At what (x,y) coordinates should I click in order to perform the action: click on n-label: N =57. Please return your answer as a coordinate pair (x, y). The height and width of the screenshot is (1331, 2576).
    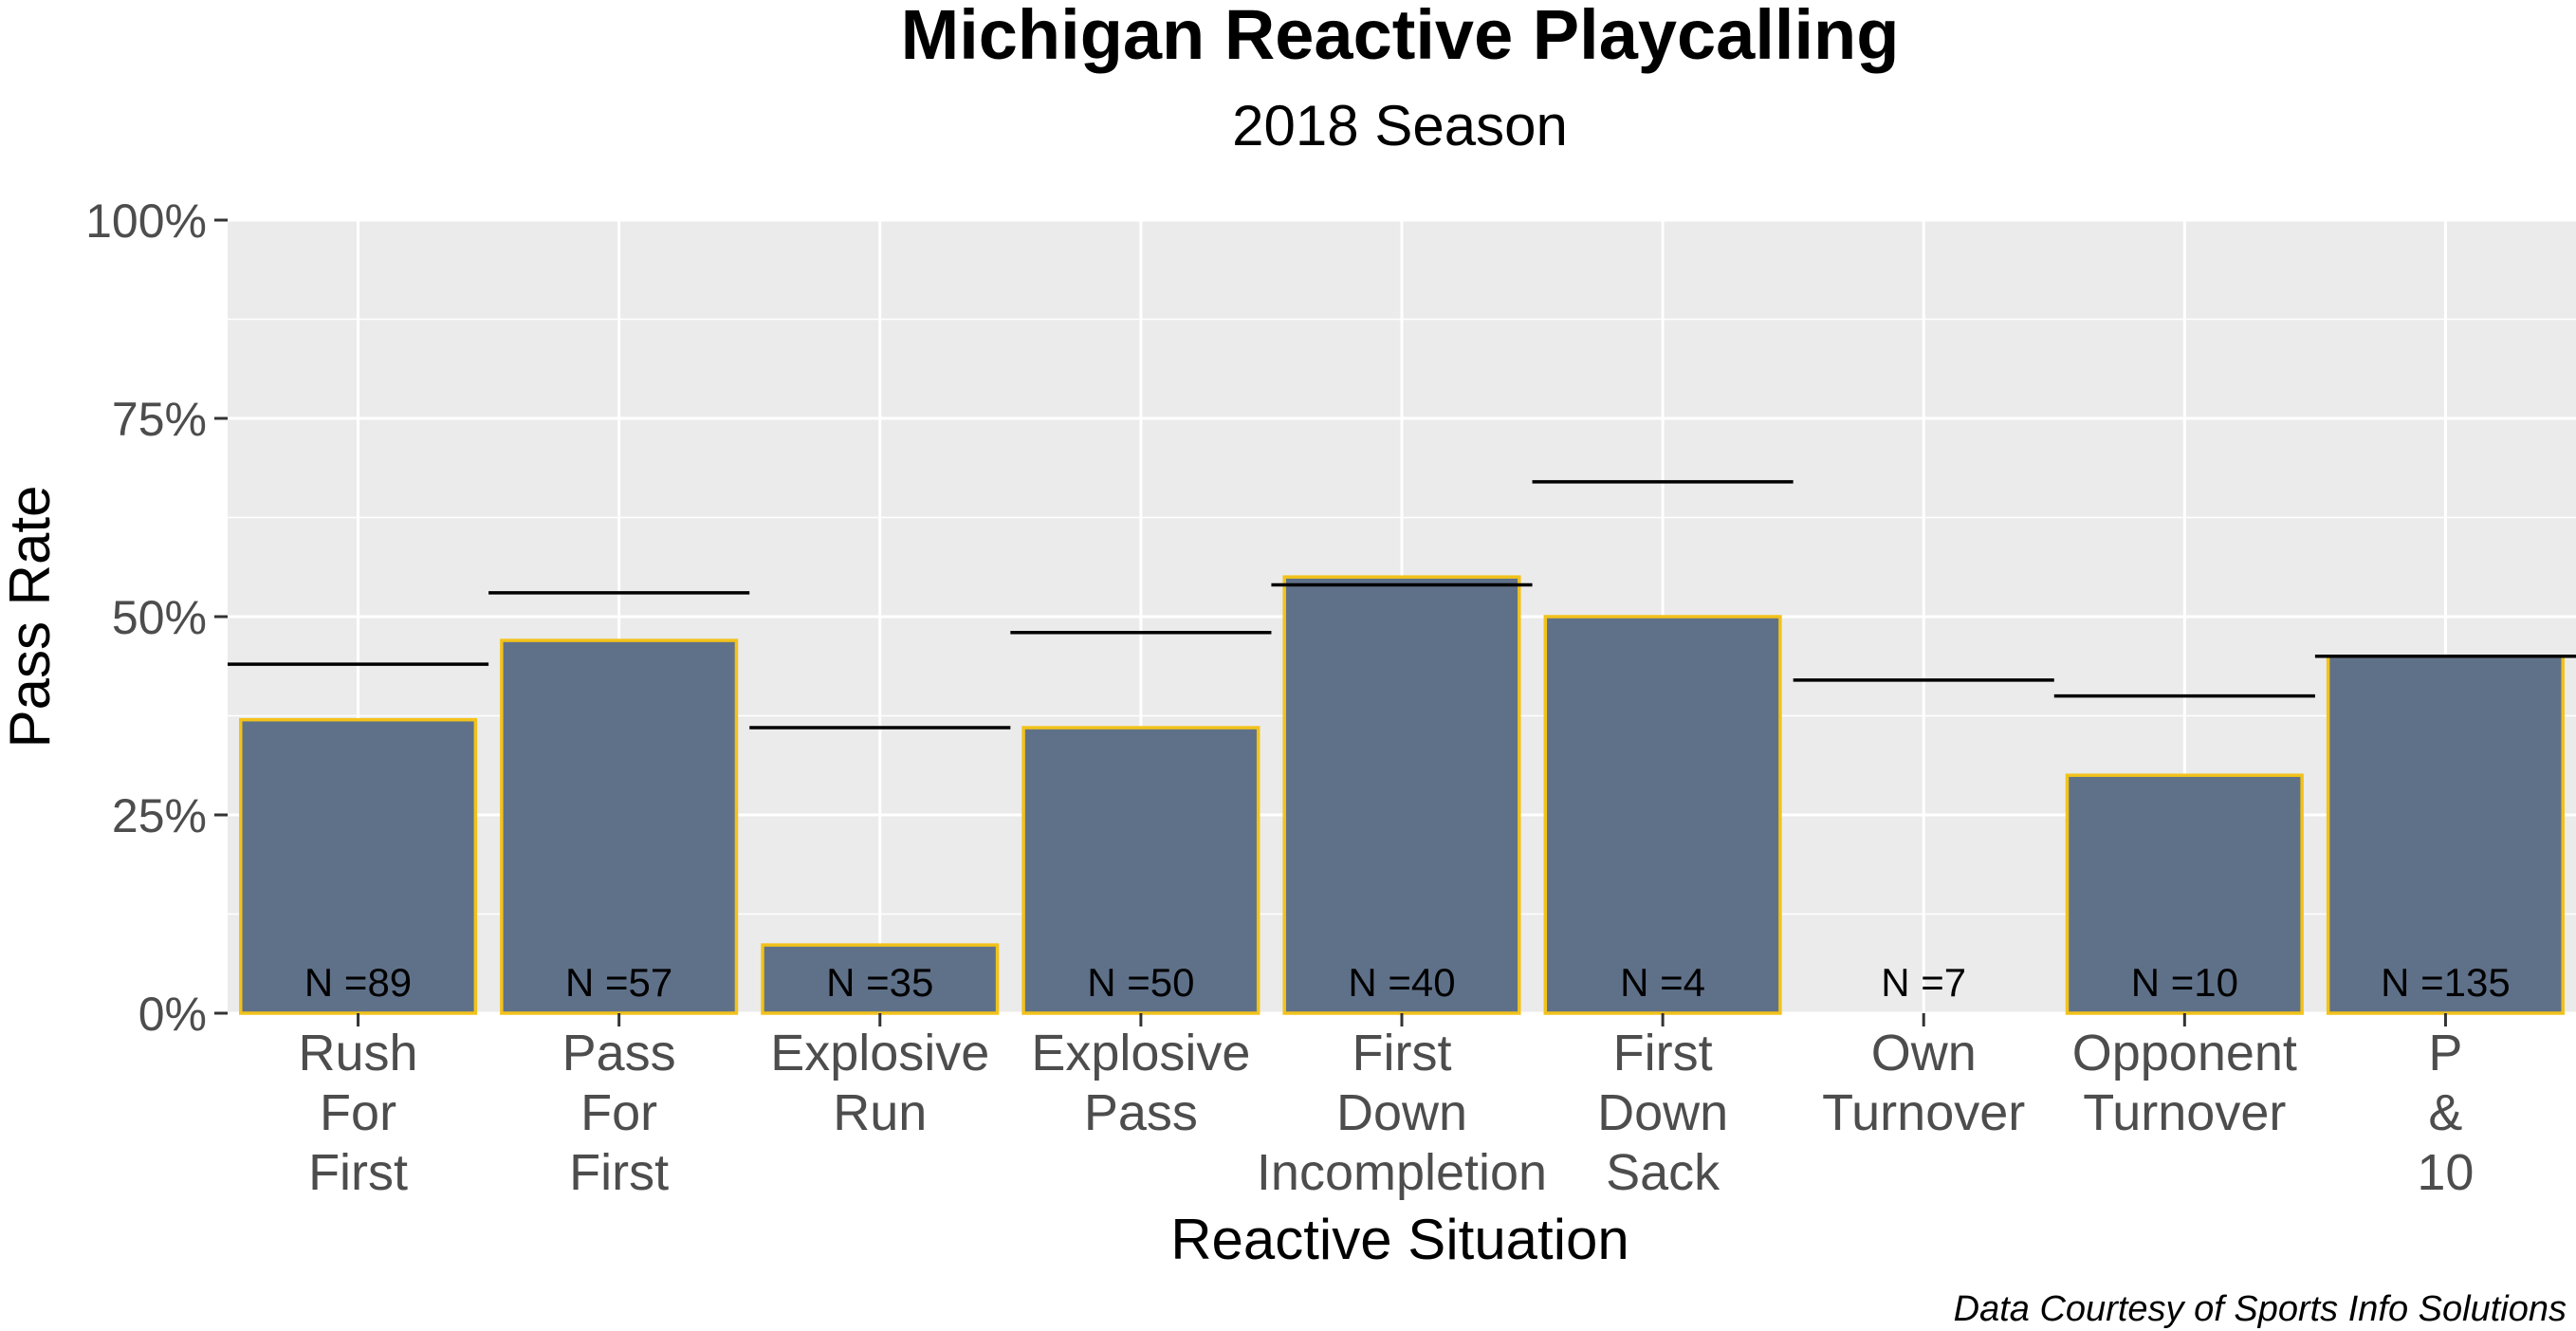
    Looking at the image, I should click on (618, 982).